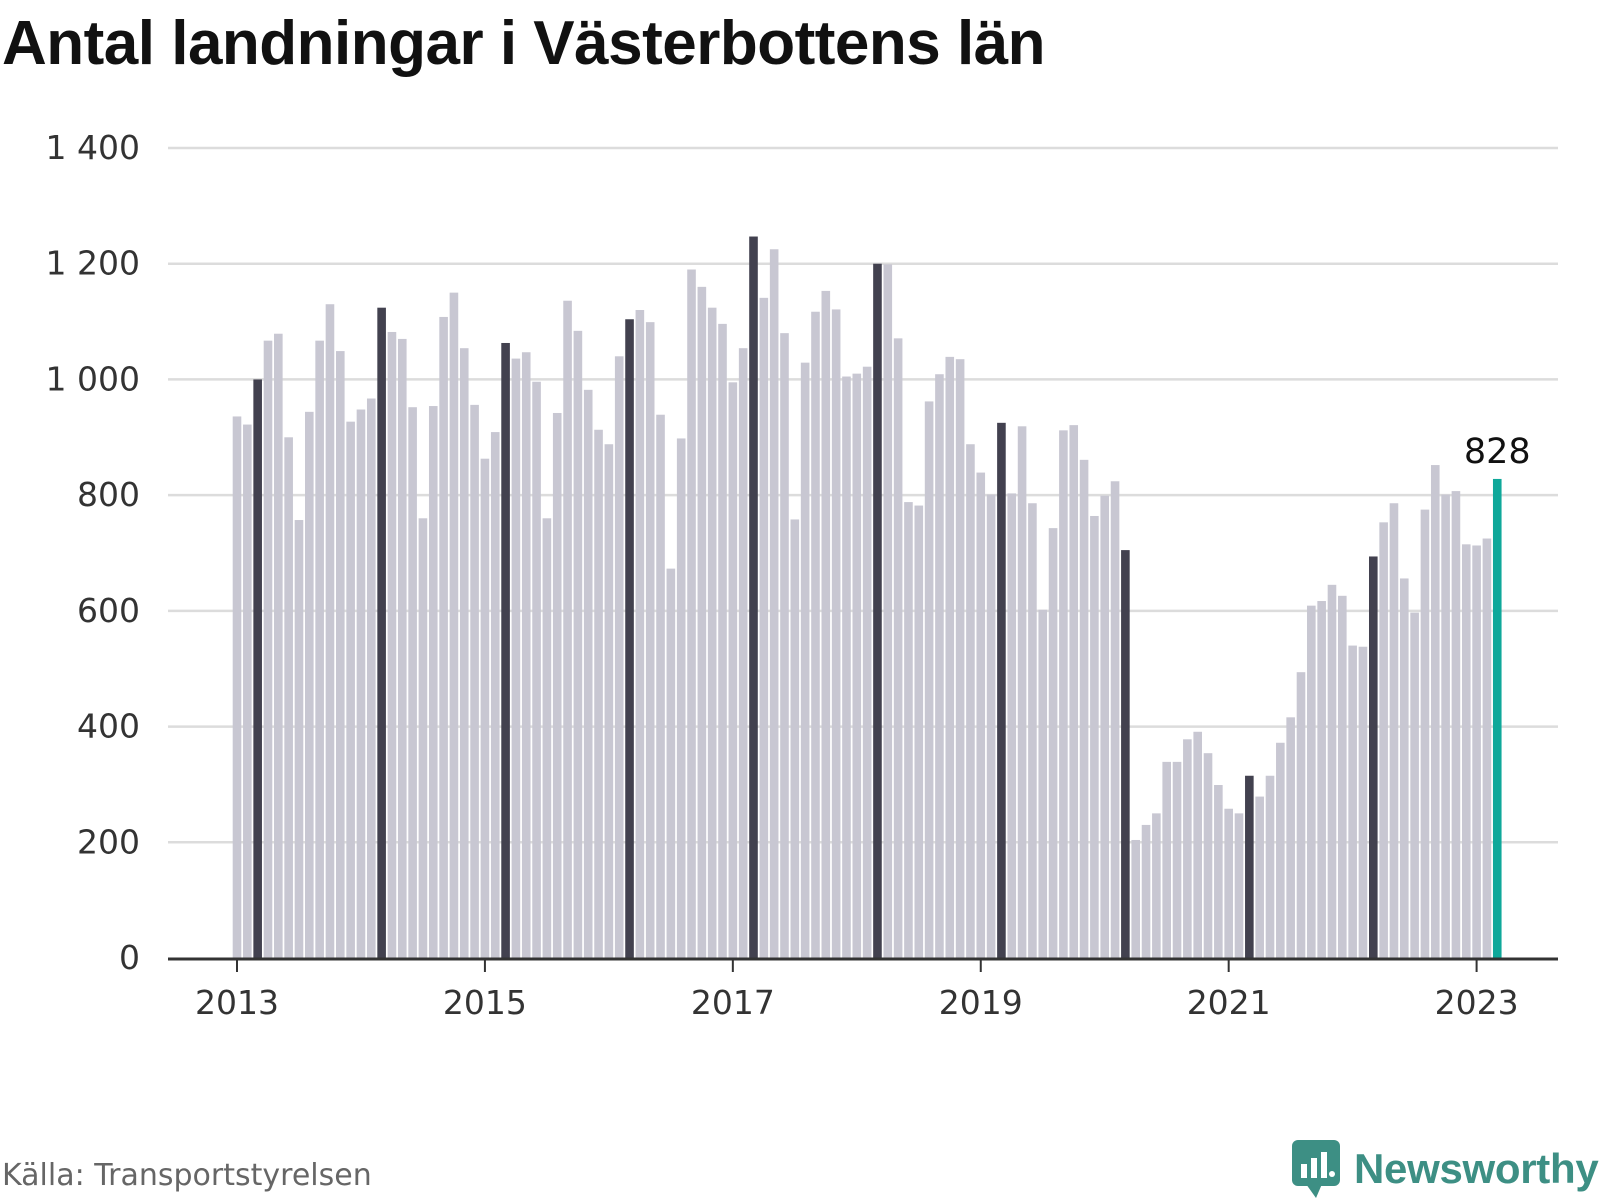 Image resolution: width=1600 pixels, height=1200 pixels. What do you see at coordinates (93, 378) in the screenshot?
I see `y-tick-label: 1 000` at bounding box center [93, 378].